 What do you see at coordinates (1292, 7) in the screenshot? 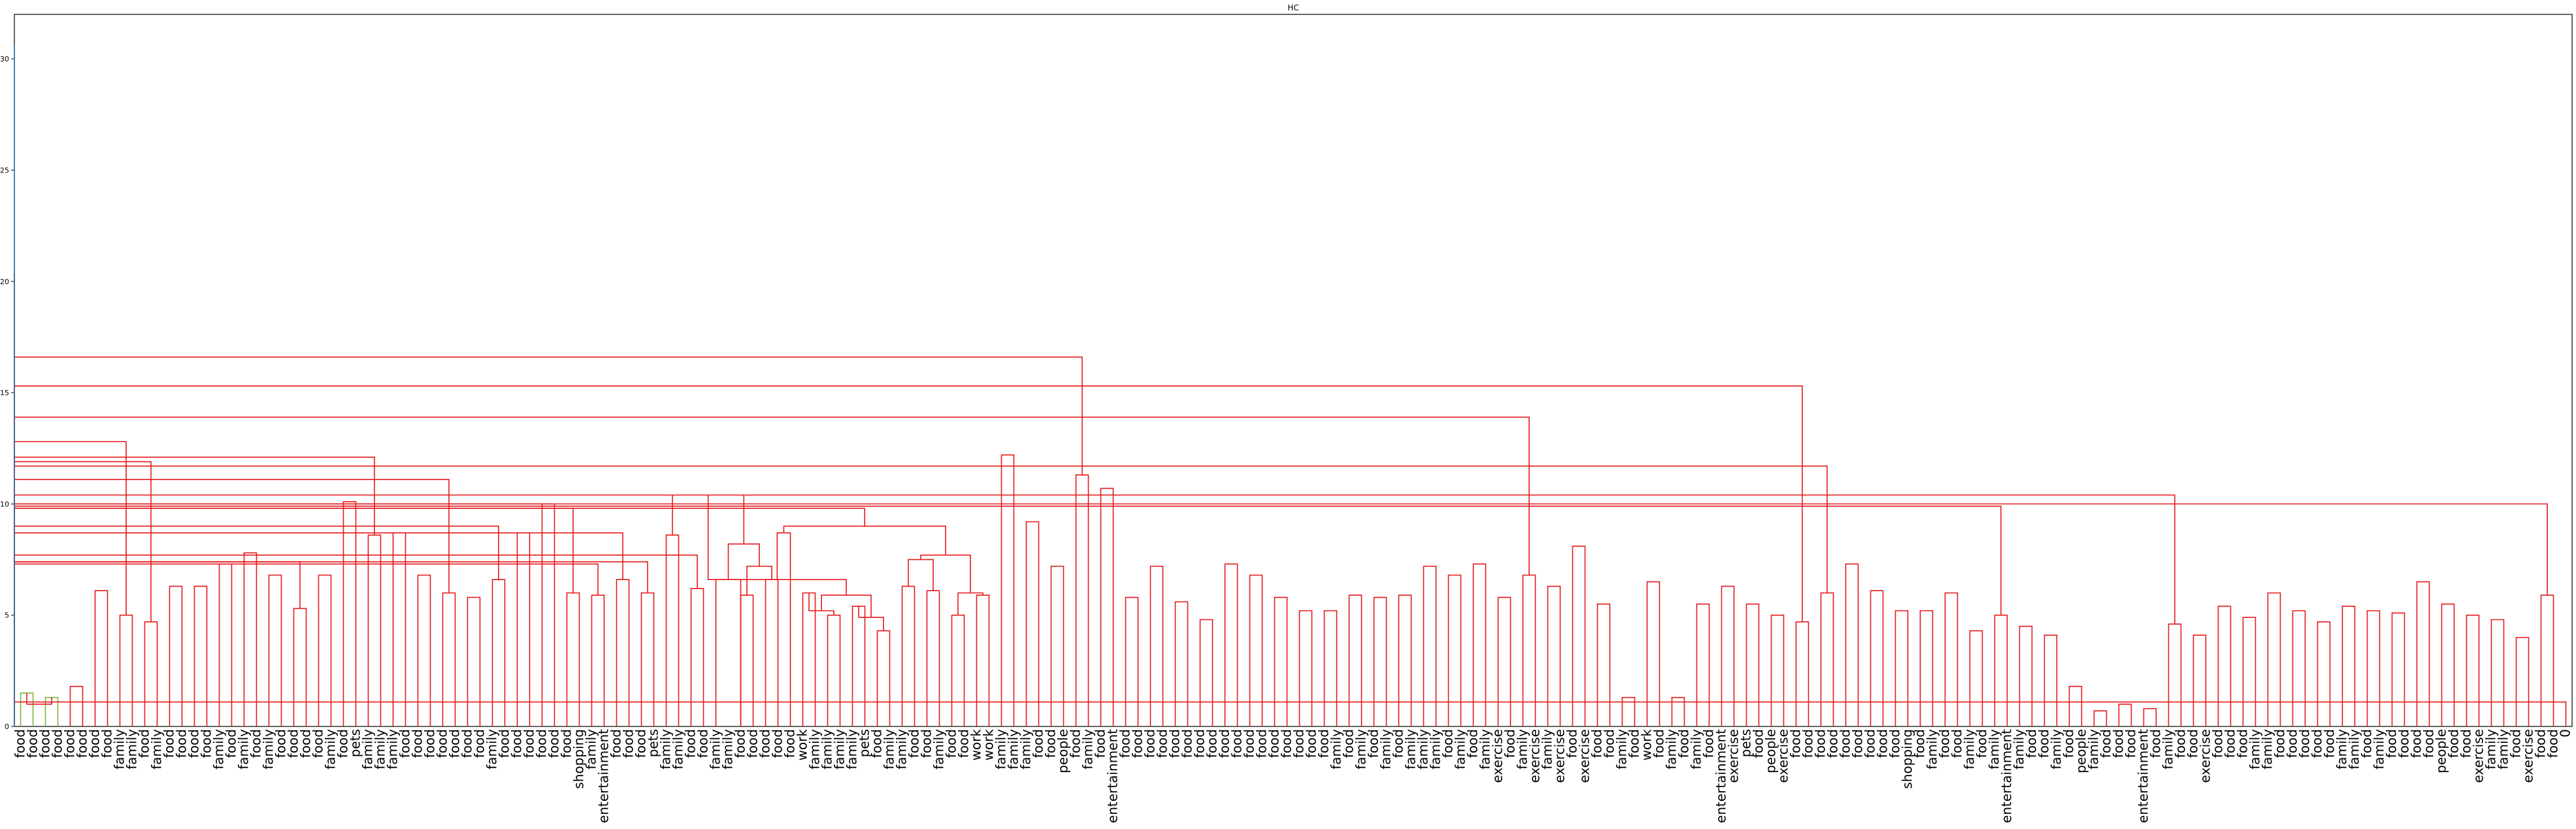
I see `chart-title: HC` at bounding box center [1292, 7].